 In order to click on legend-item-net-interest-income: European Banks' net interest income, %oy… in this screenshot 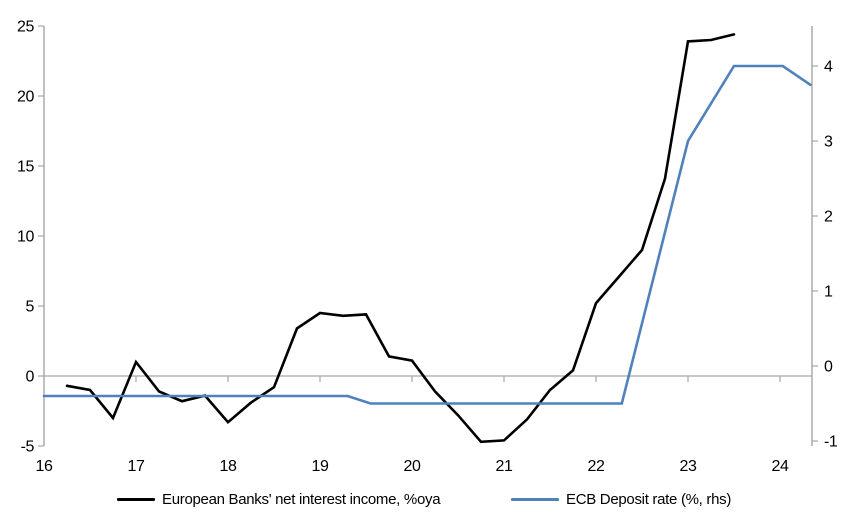, I will do `click(279, 499)`.